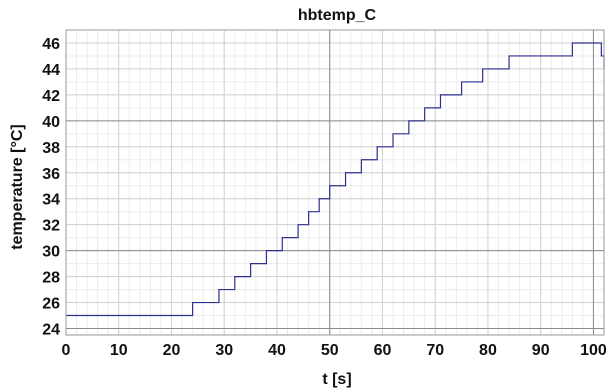 This screenshot has height=388, width=609. I want to click on y-tick-label: 46, so click(51, 44).